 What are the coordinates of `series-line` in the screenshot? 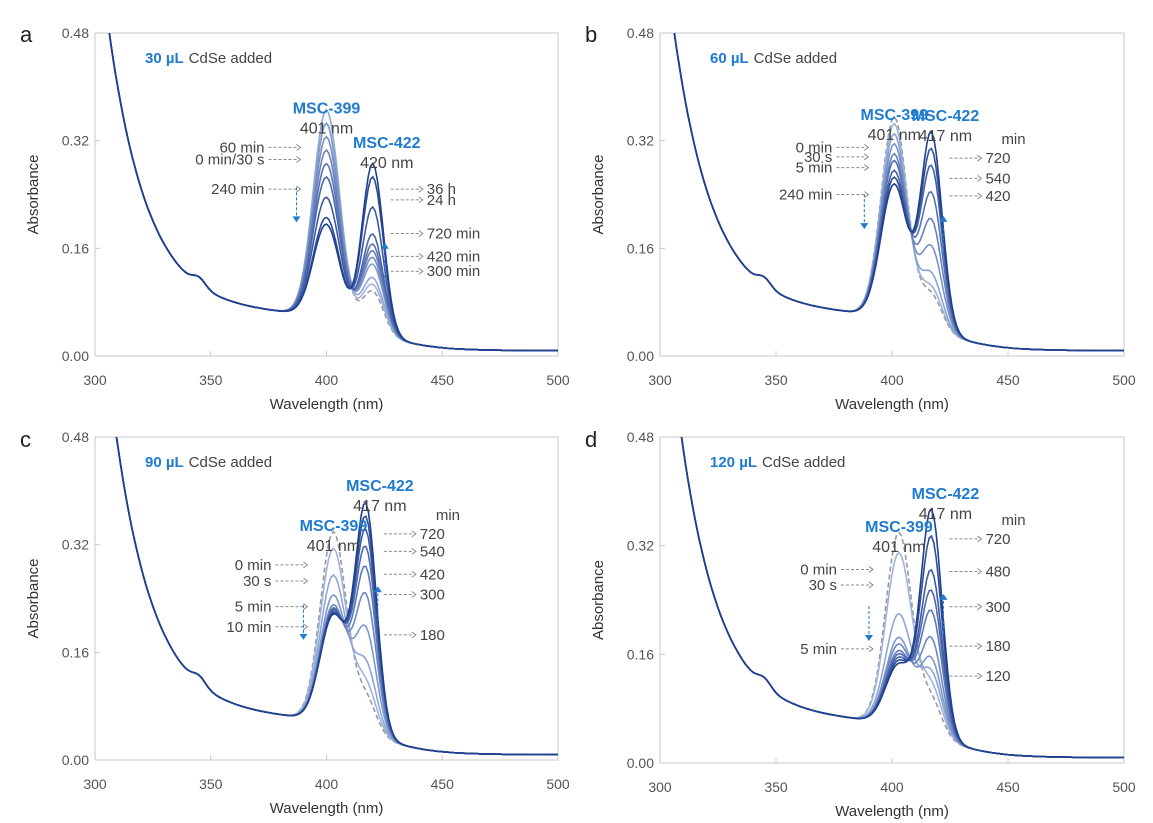 It's located at (336, 596).